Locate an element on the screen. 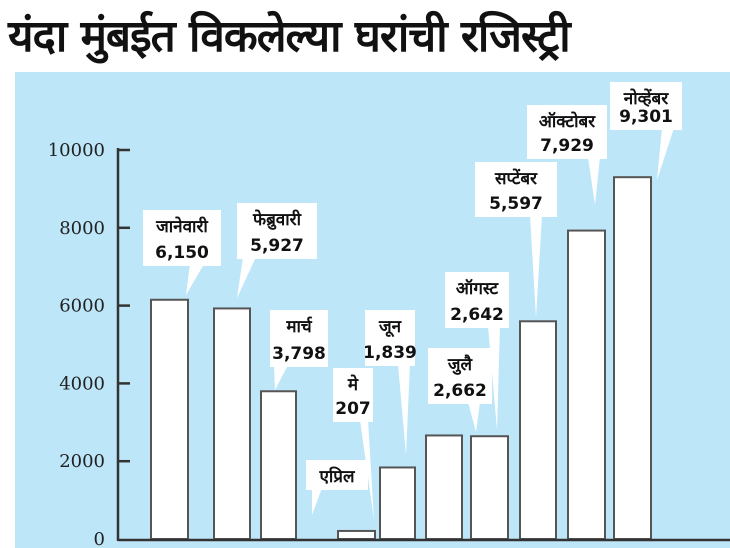  value-label: 5,597 is located at coordinates (516, 204).